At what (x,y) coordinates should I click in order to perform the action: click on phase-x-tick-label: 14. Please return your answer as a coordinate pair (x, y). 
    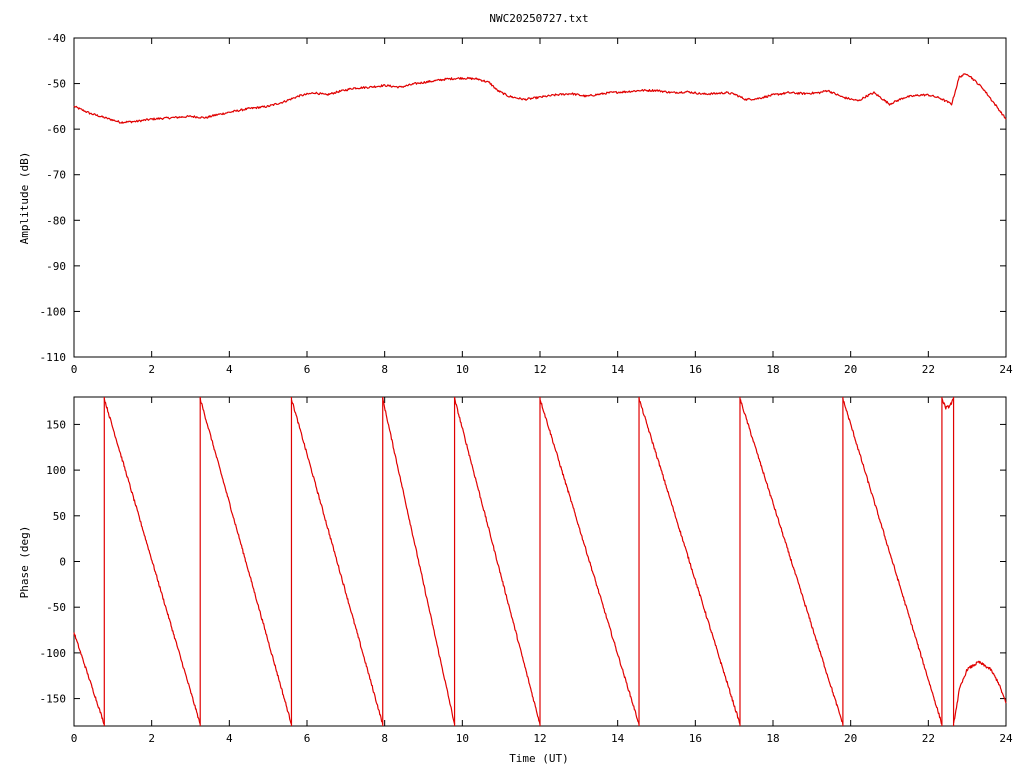
    Looking at the image, I should click on (618, 738).